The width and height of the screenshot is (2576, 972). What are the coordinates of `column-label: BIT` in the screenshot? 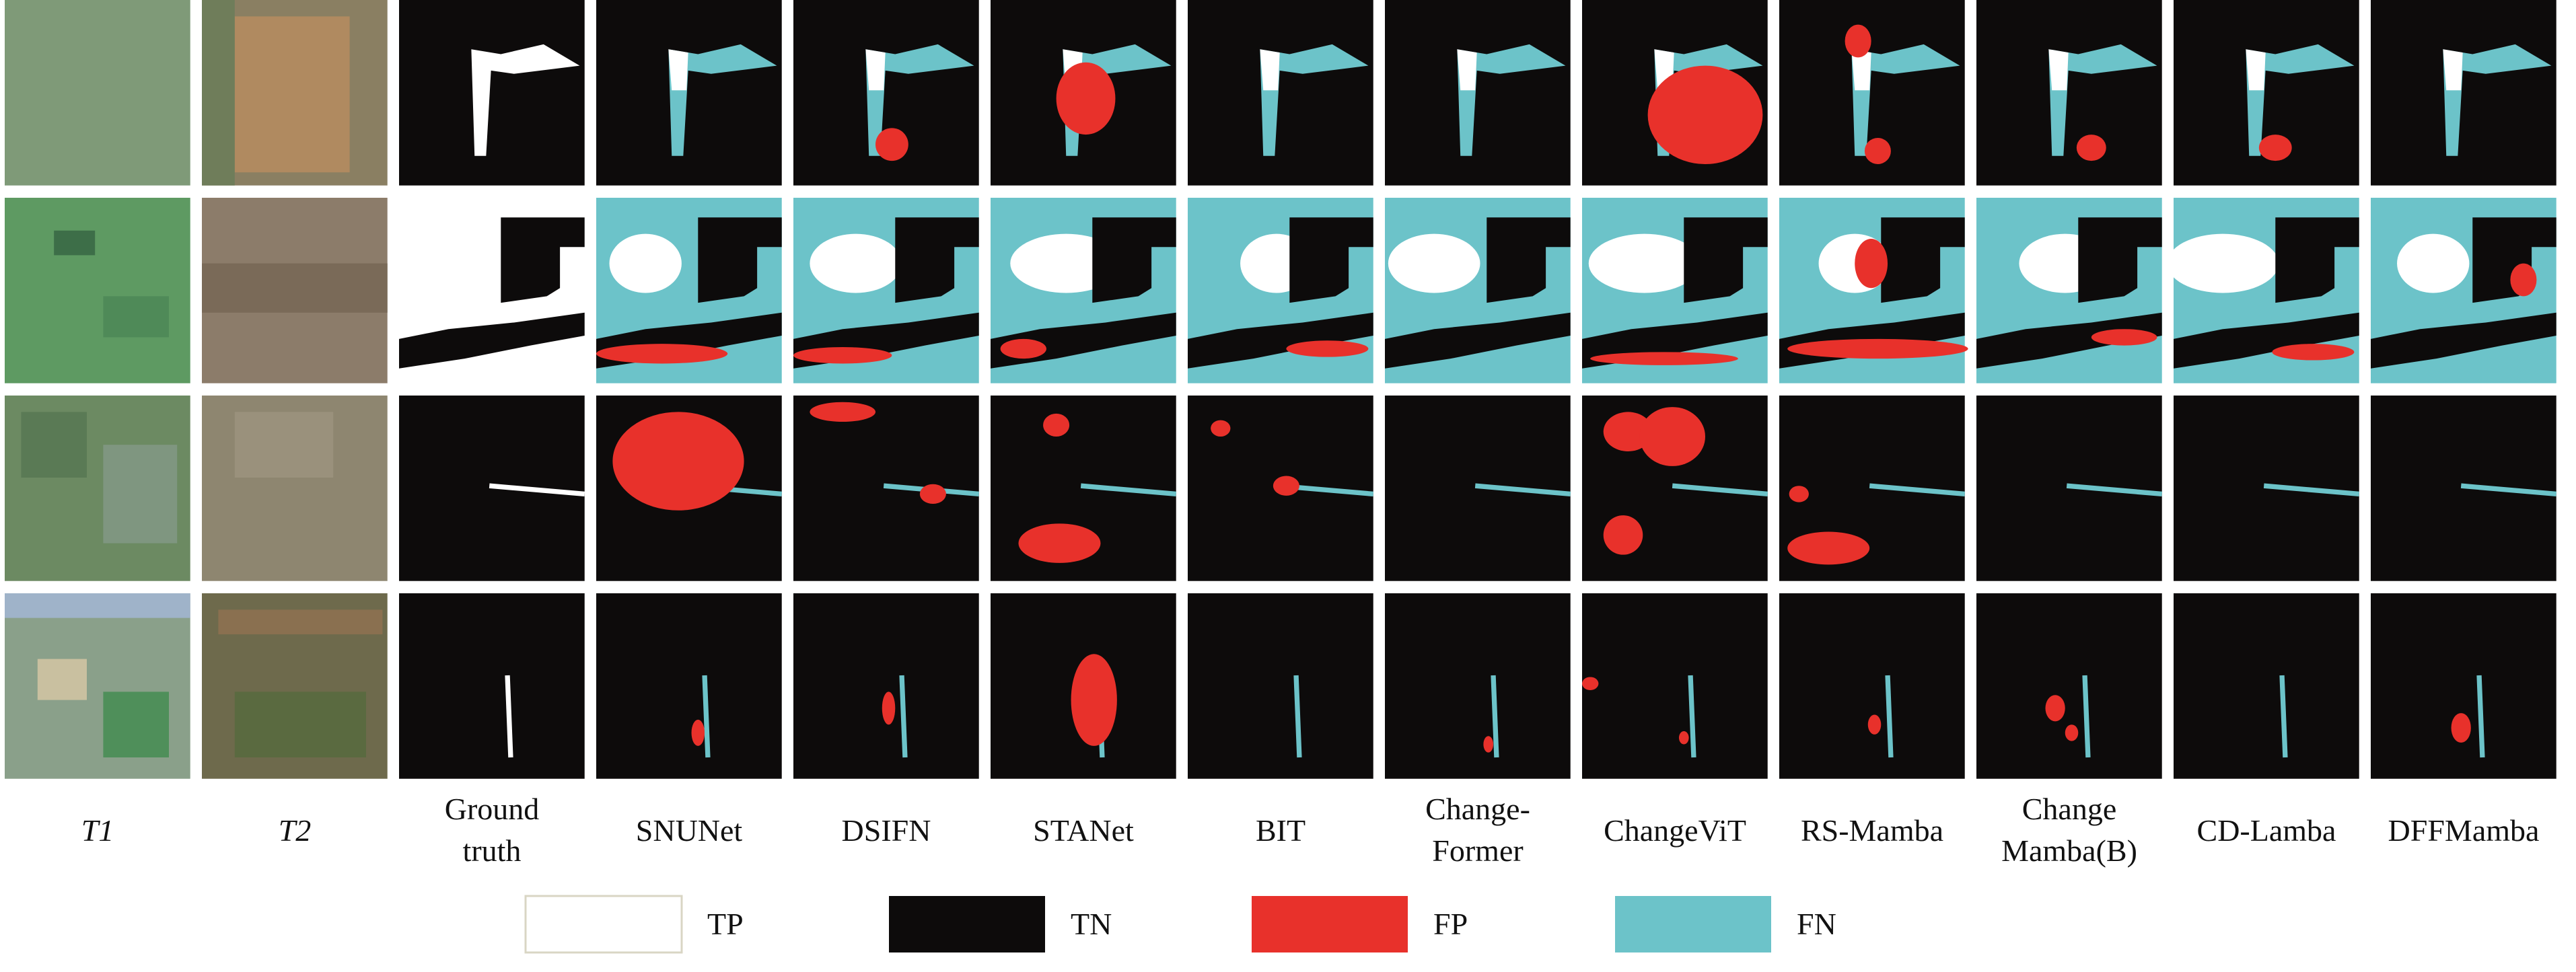 It's located at (1280, 831).